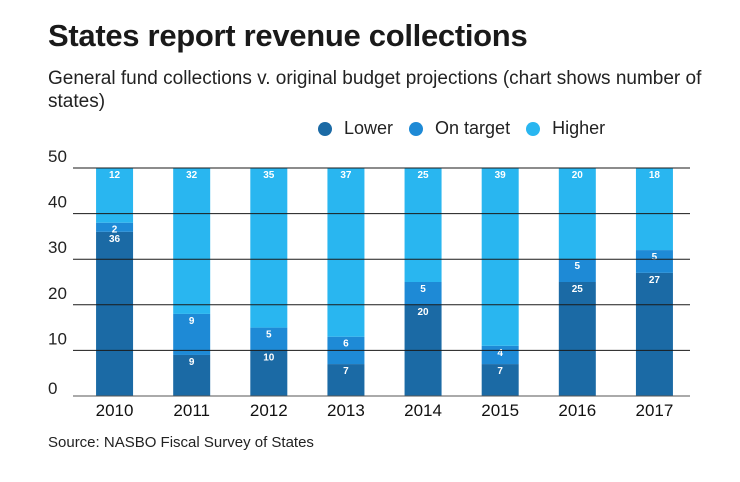 The width and height of the screenshot is (740, 482). What do you see at coordinates (500, 353) in the screenshot?
I see `data-label-on-target-2015: 4` at bounding box center [500, 353].